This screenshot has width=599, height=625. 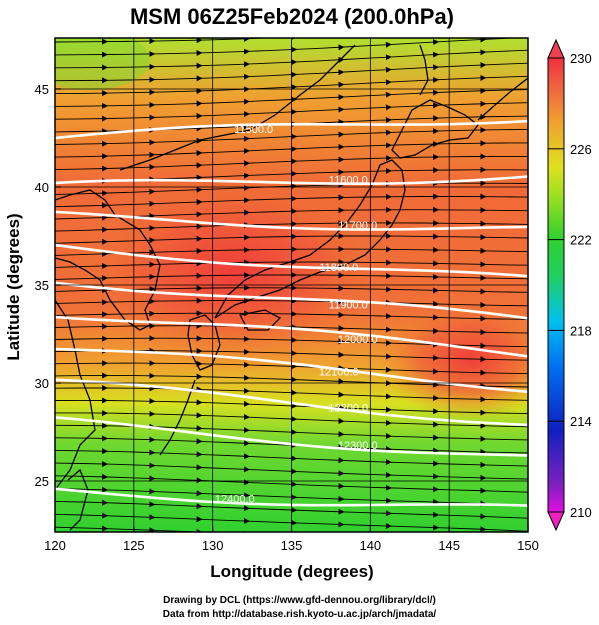 I want to click on colorbar-top-triangle, so click(x=556, y=48).